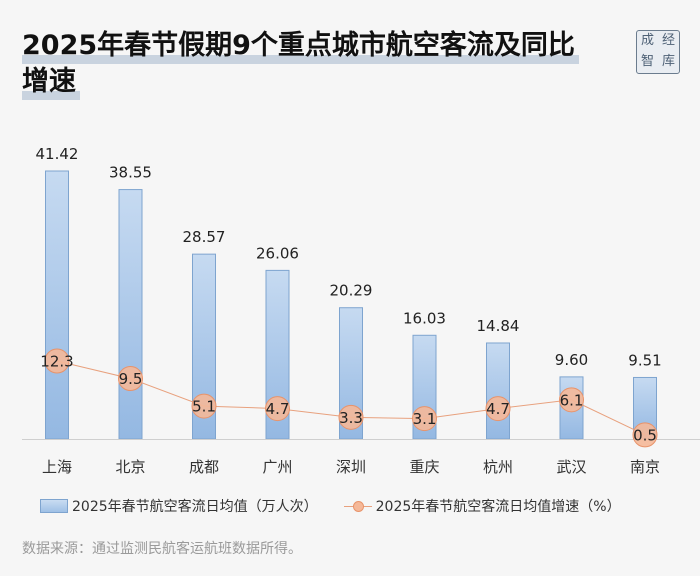  I want to click on category-label: 重庆, so click(424, 467).